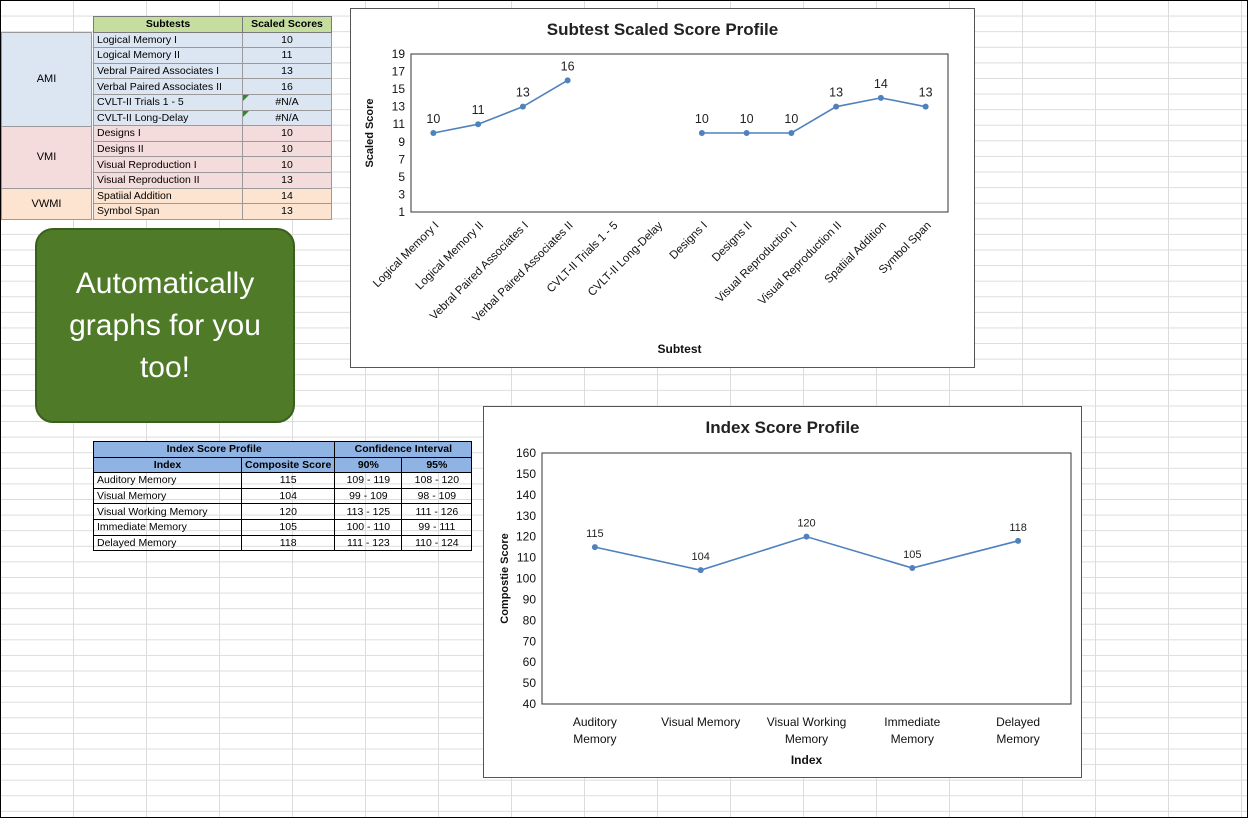  What do you see at coordinates (437, 465) in the screenshot?
I see `ci-95-header: 95%` at bounding box center [437, 465].